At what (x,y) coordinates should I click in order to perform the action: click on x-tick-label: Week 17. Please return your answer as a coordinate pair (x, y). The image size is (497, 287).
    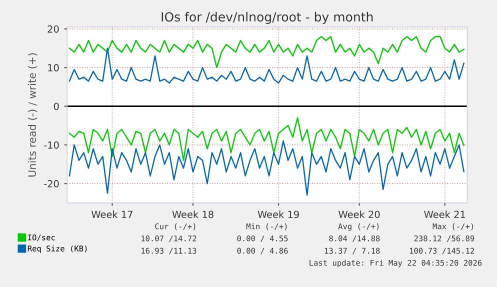
    Looking at the image, I should click on (112, 214).